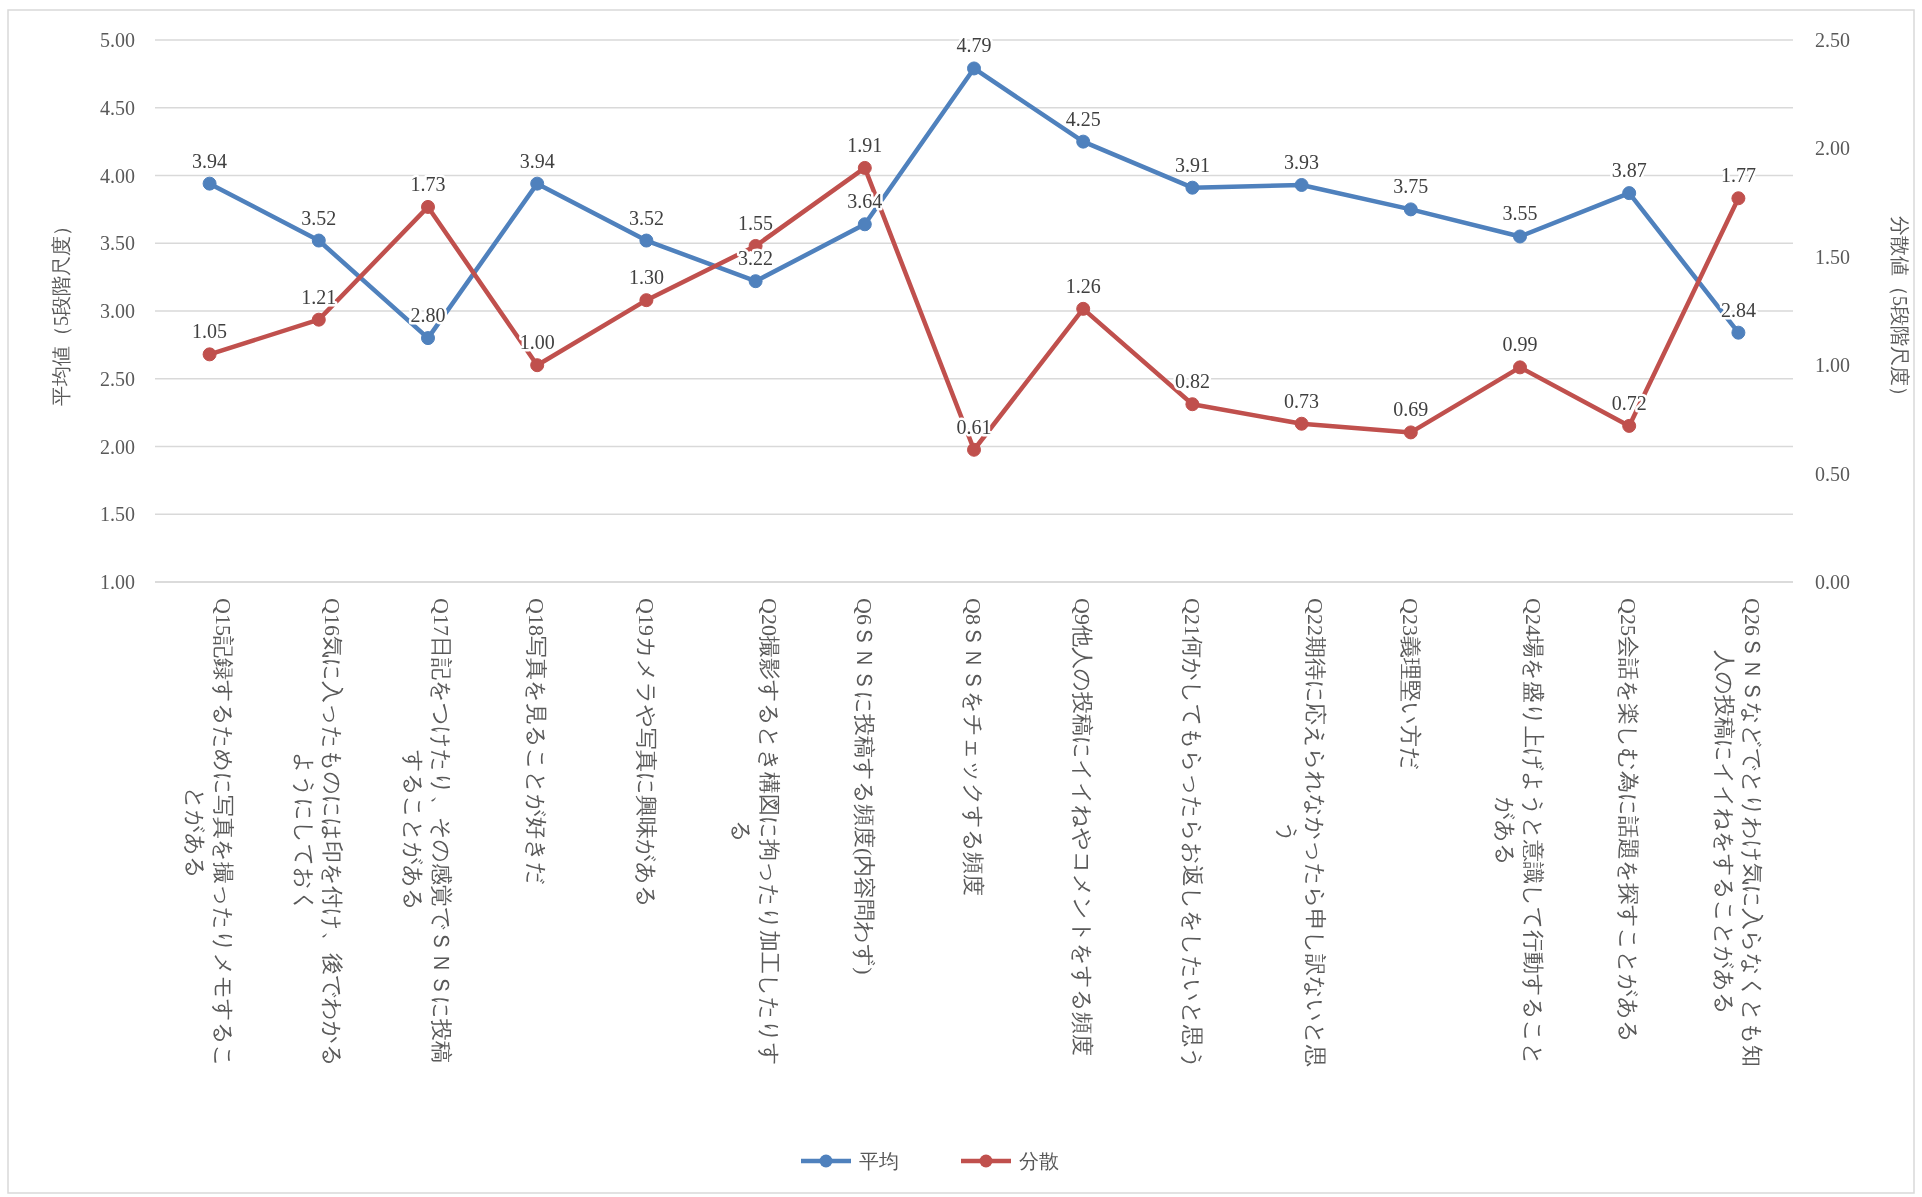  What do you see at coordinates (117, 40) in the screenshot?
I see `y-tick-label: 5.00` at bounding box center [117, 40].